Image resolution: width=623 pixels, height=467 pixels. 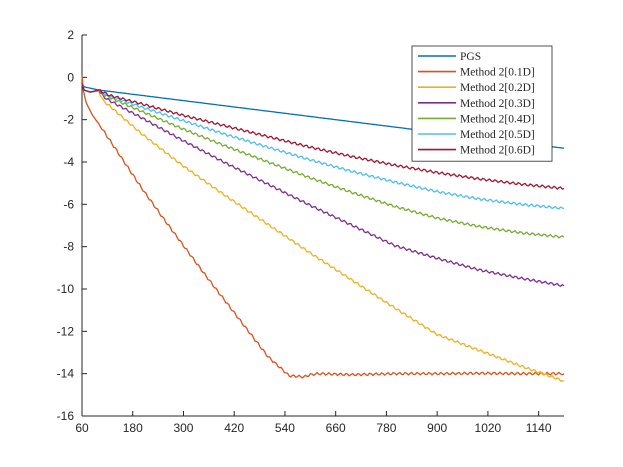 I want to click on y-tick-label: -10, so click(x=66, y=289).